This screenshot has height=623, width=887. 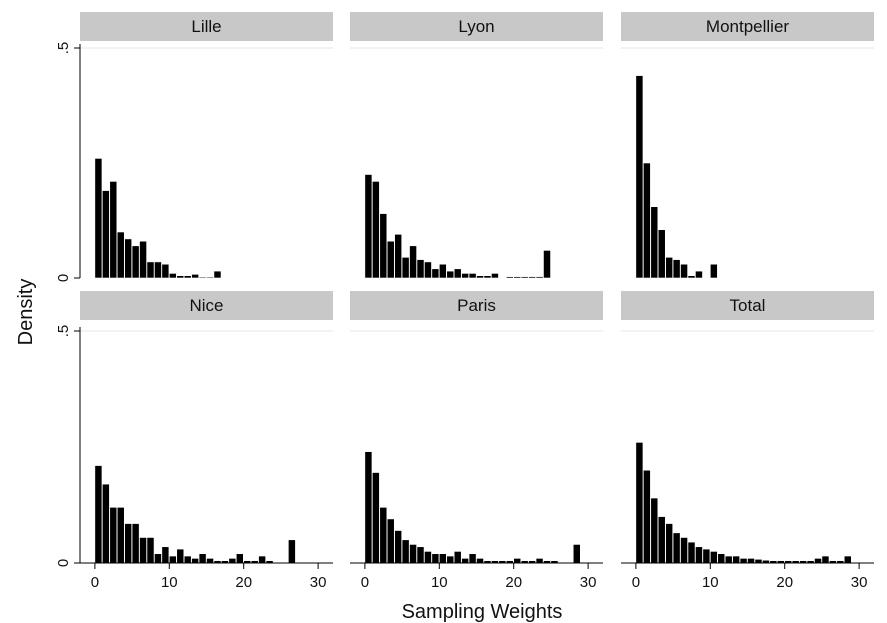 I want to click on panel-title: Lille, so click(x=206, y=26).